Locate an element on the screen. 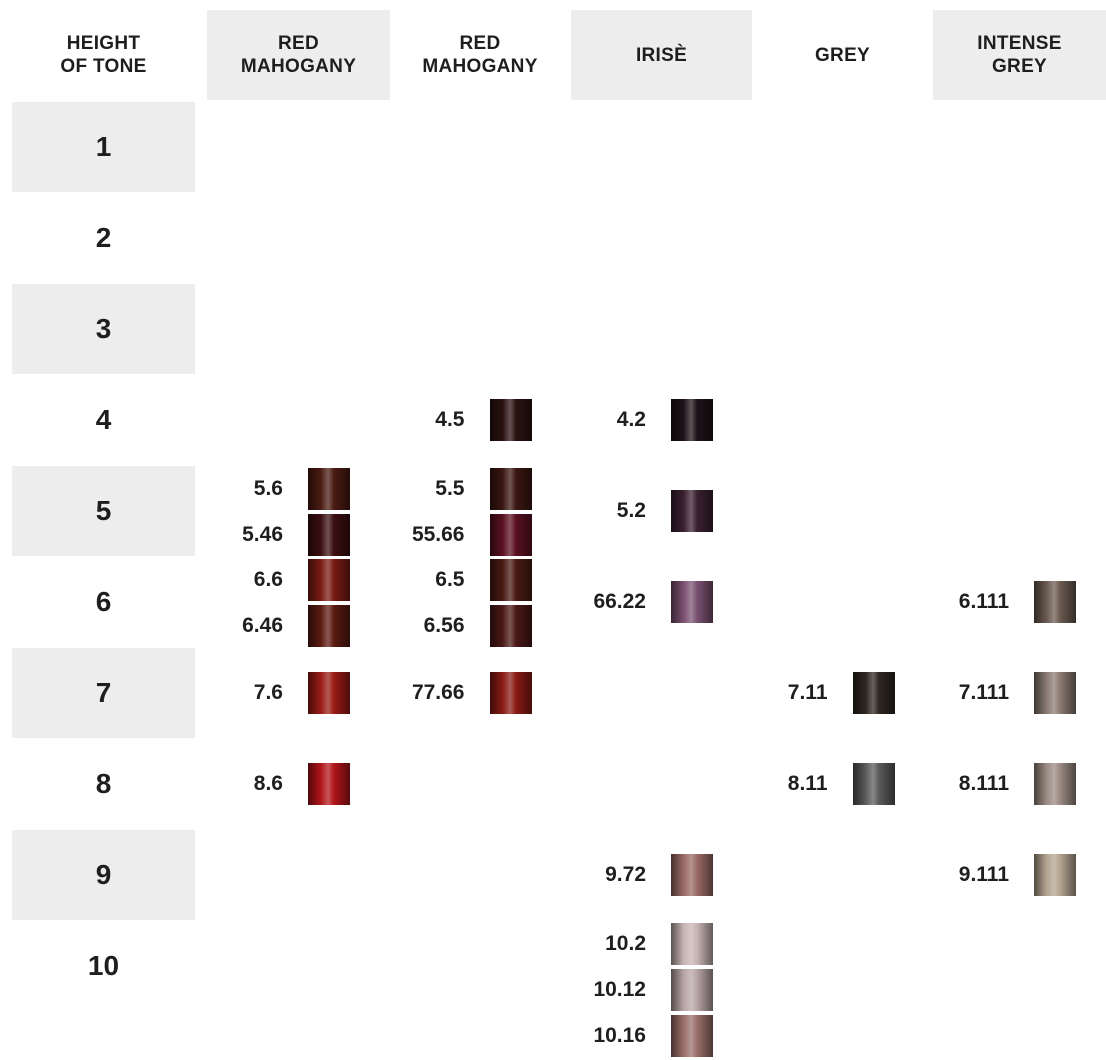 The image size is (1106, 1060). shade-code: 7.111 is located at coordinates (983, 692).